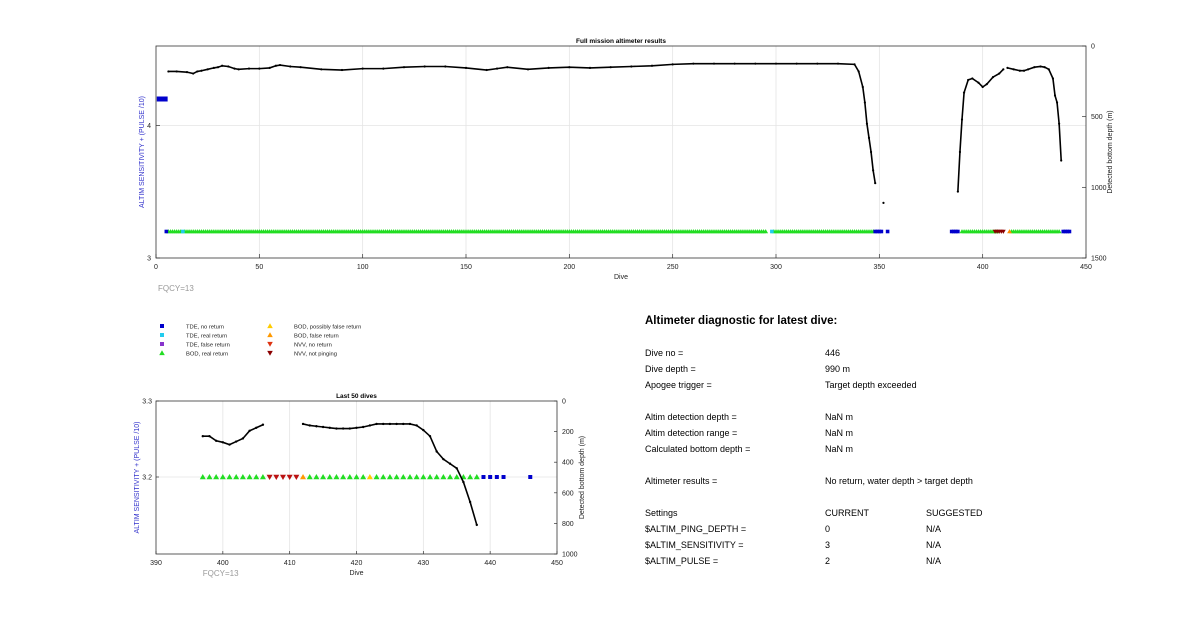 Image resolution: width=1200 pixels, height=622 pixels. What do you see at coordinates (259, 267) in the screenshot?
I see `x-tick-label: 50` at bounding box center [259, 267].